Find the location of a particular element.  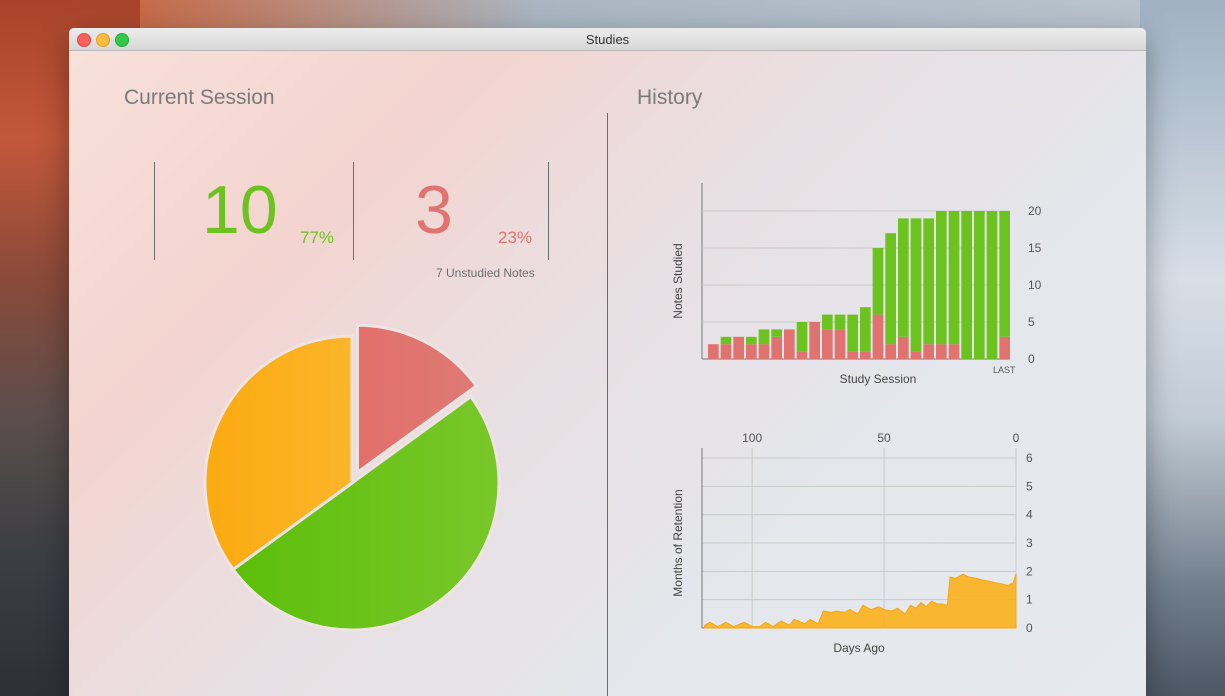

desktop-wallpaper-right is located at coordinates (1182, 348).